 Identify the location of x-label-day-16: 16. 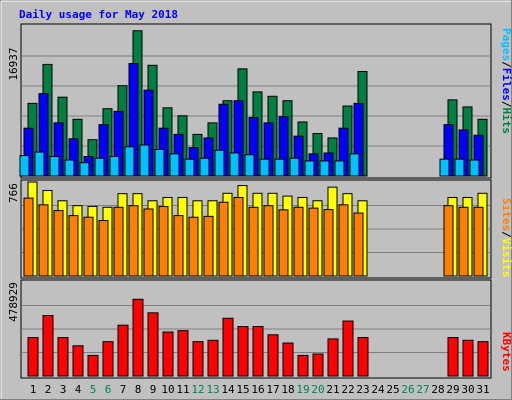
(257, 389).